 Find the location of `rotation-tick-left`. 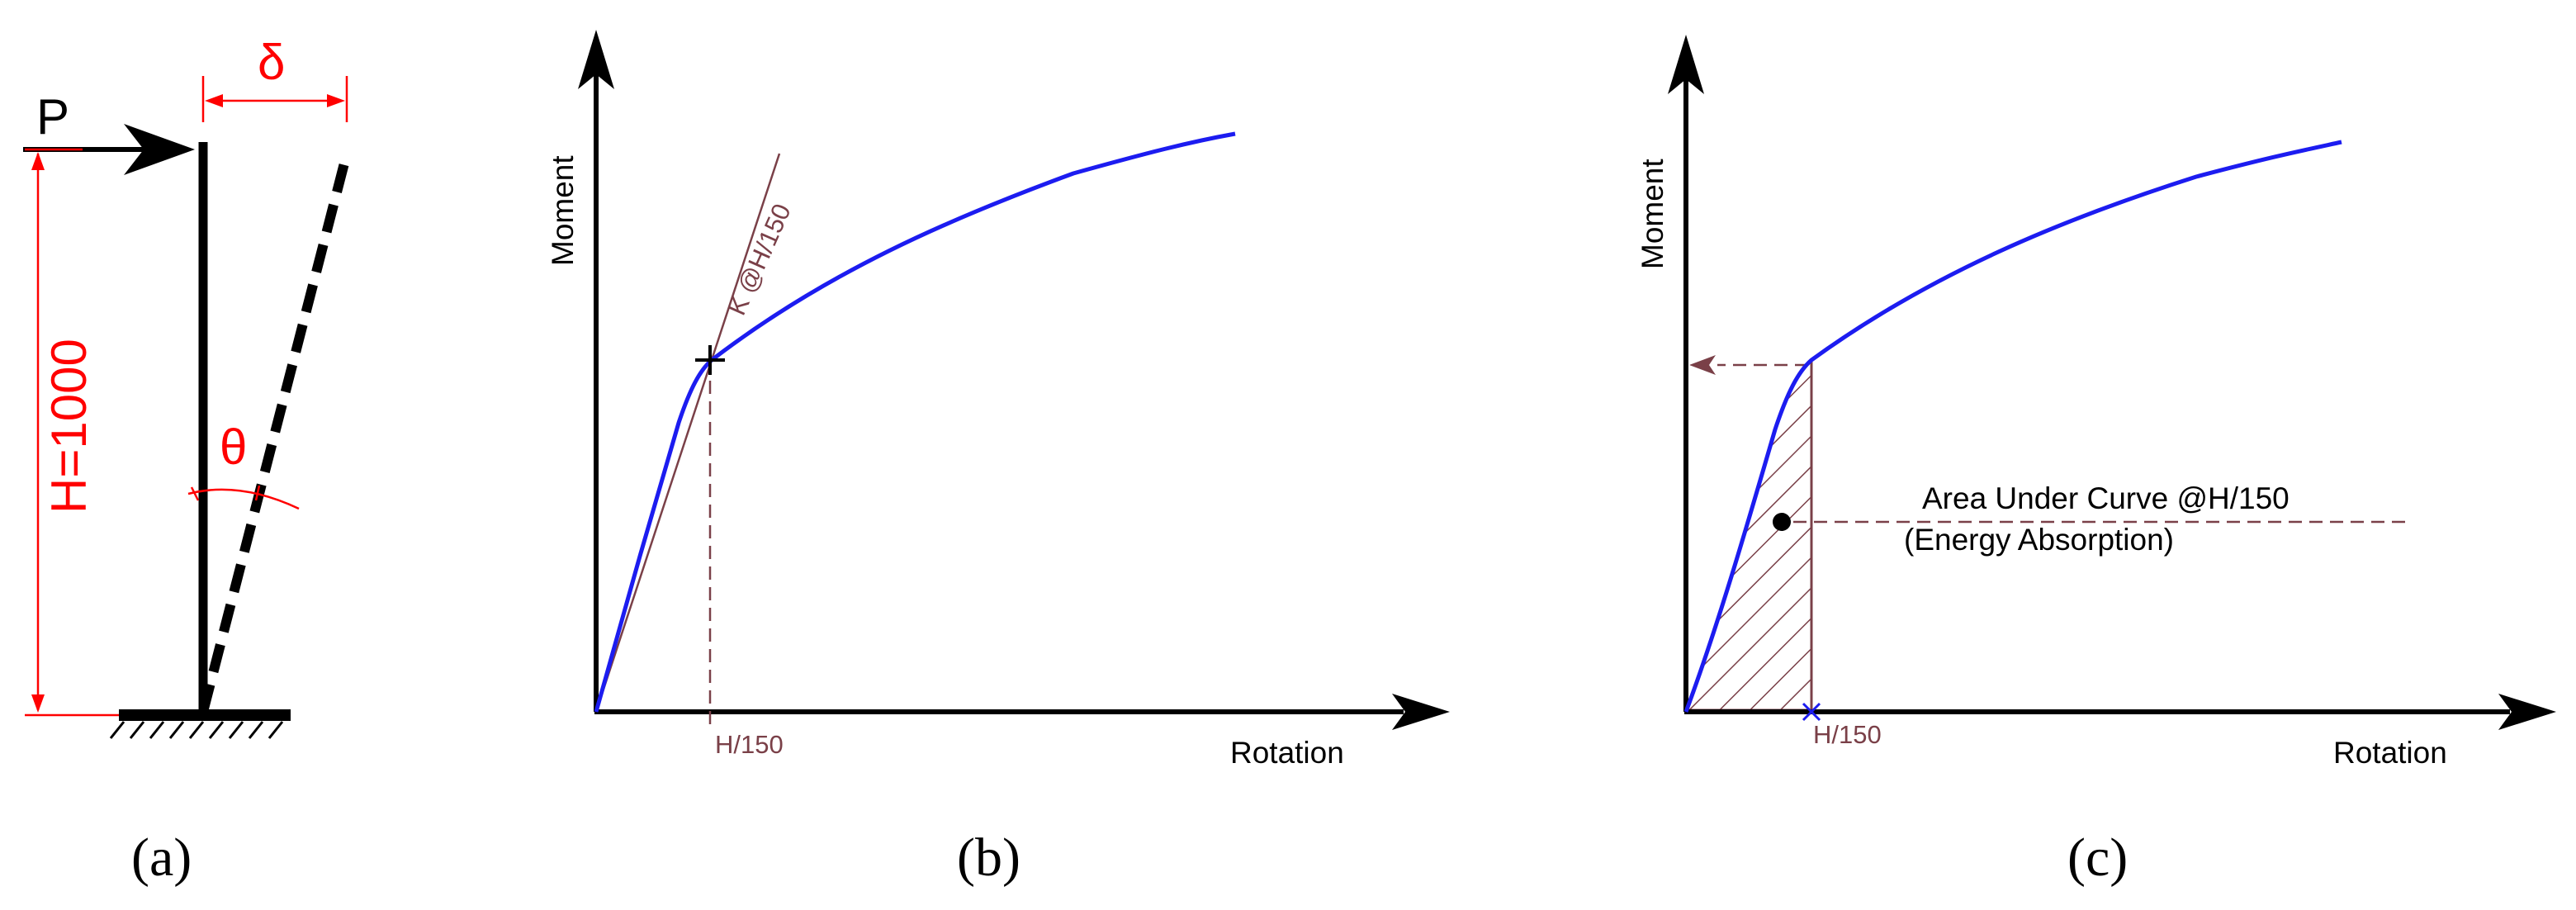

rotation-tick-left is located at coordinates (195, 493).